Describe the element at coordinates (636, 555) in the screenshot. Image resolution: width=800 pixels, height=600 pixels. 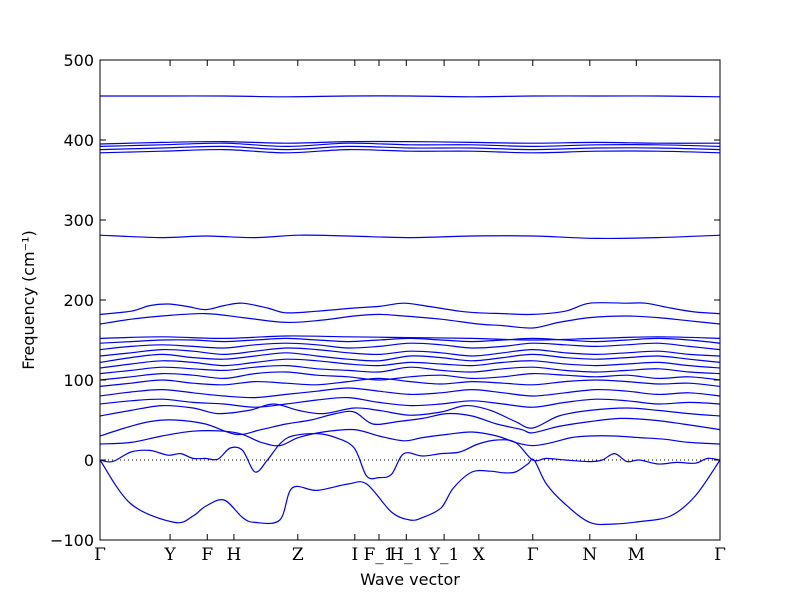
I see `x-tick-label: M` at that location.